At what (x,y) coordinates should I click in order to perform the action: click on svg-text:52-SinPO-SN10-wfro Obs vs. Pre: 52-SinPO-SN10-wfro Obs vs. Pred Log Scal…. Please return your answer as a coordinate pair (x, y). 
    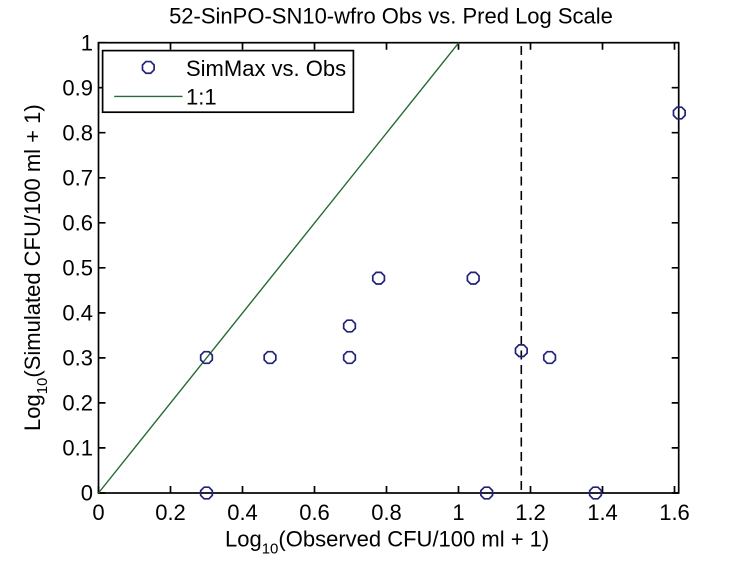
    Looking at the image, I should click on (391, 16).